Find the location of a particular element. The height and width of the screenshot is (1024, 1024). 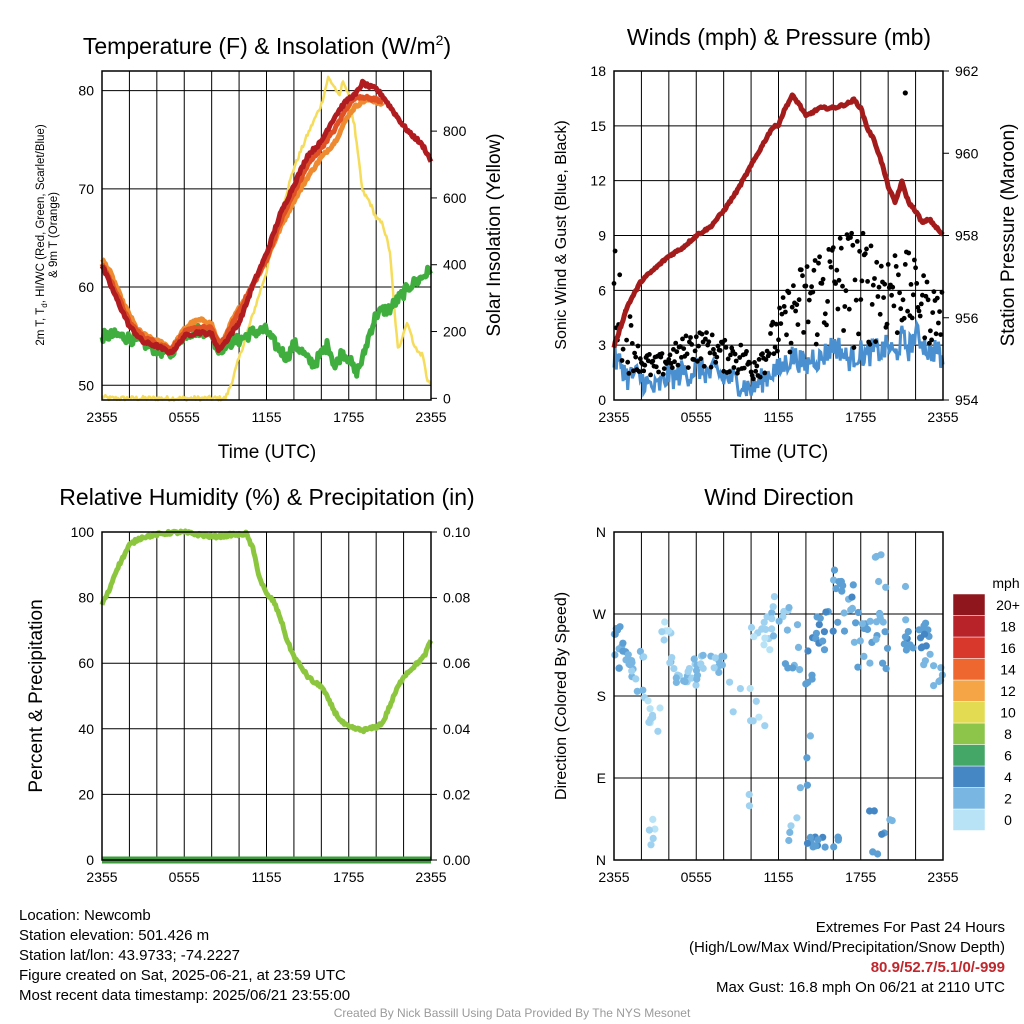

wind-speed-colorbar: 0 2 4 6 8 10 12 14 16 18 20+ is located at coordinates (986, 712).